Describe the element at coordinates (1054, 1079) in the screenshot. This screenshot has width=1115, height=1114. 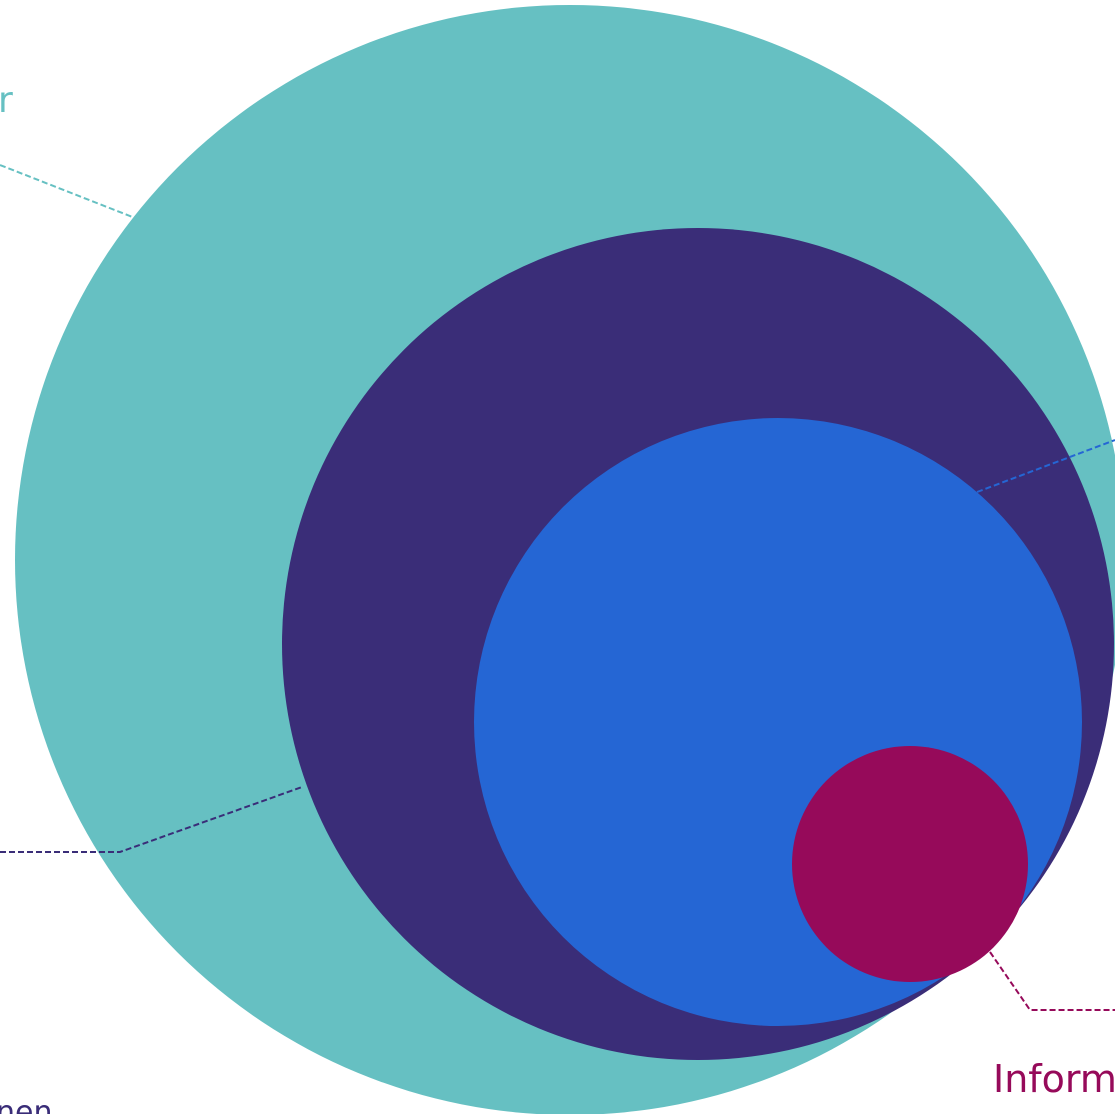
I see `label: Inform` at that location.